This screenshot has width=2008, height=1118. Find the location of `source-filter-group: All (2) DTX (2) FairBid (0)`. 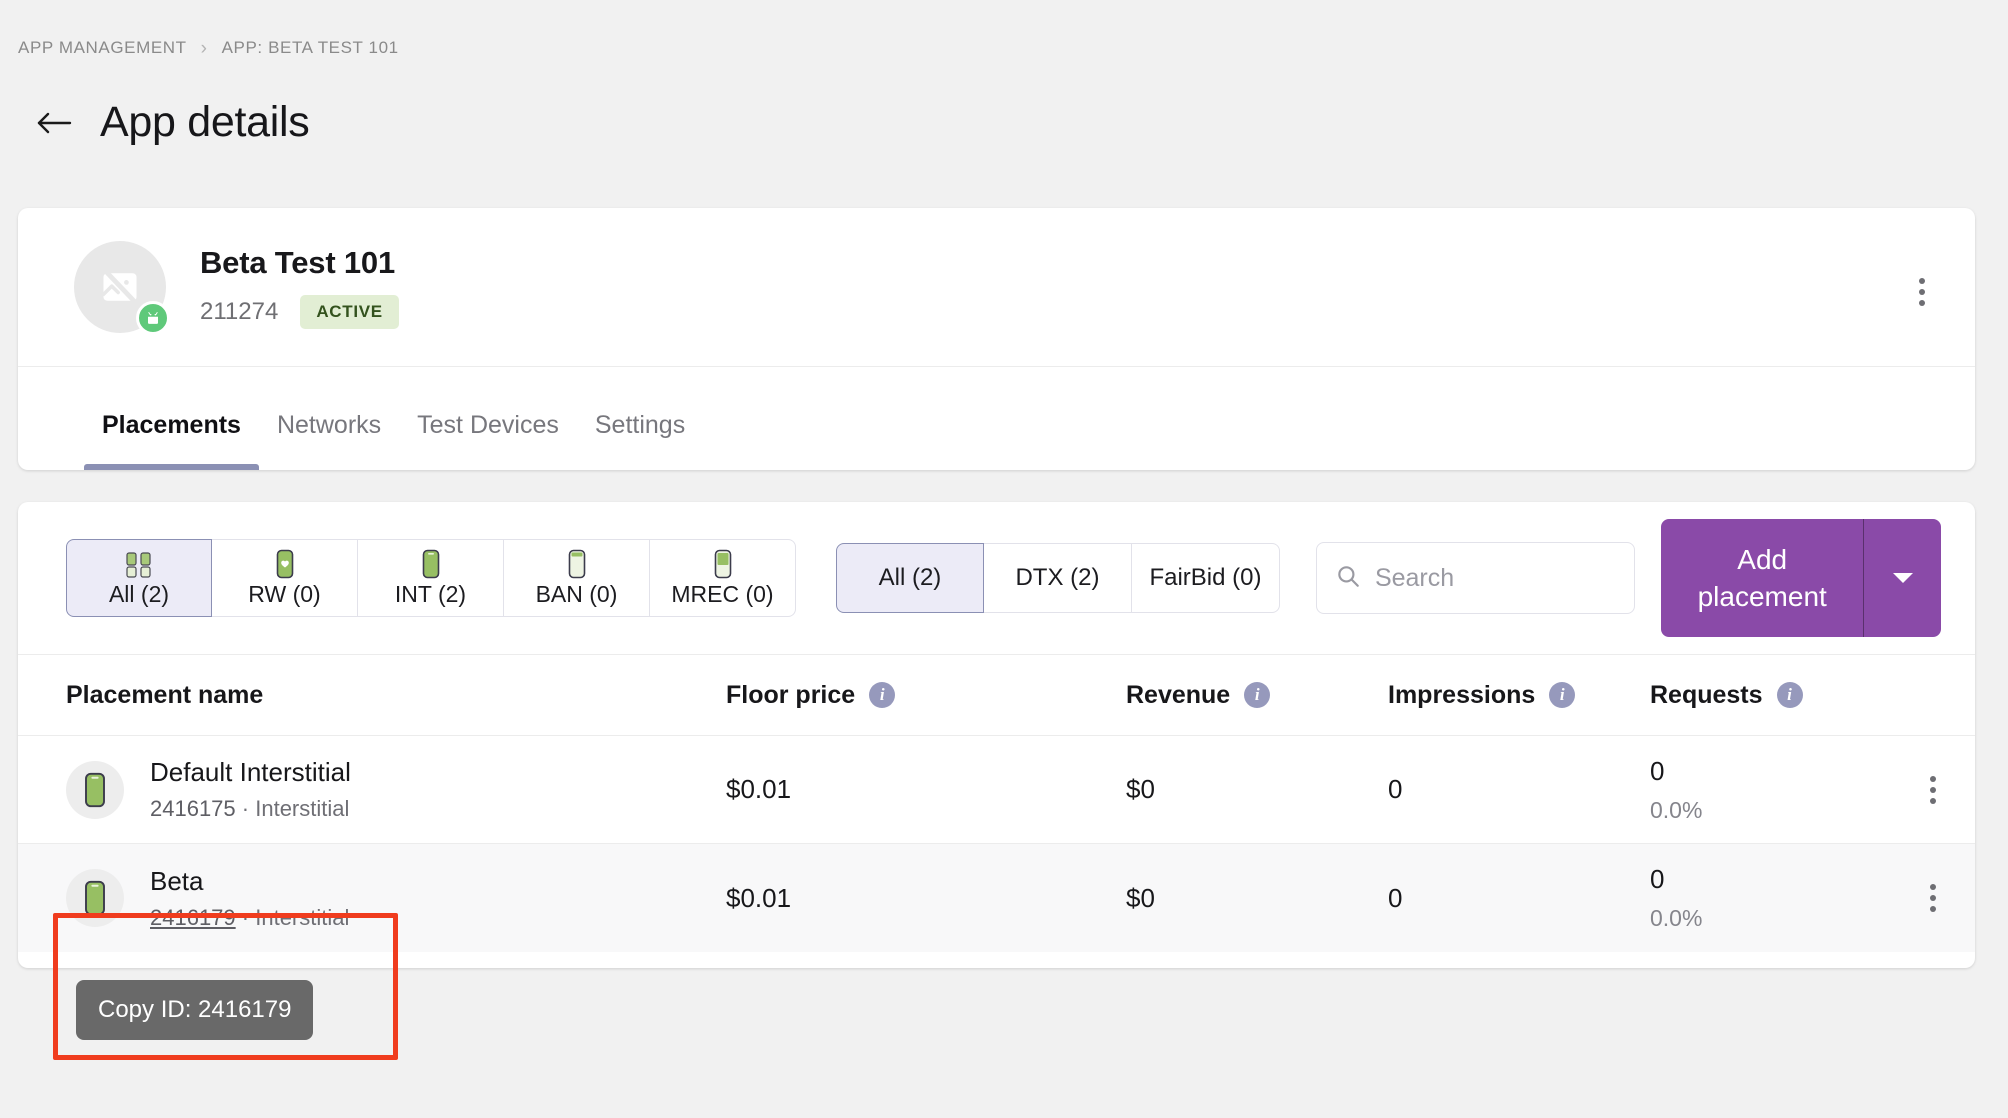

source-filter-group: All (2) DTX (2) FairBid (0) is located at coordinates (1057, 578).